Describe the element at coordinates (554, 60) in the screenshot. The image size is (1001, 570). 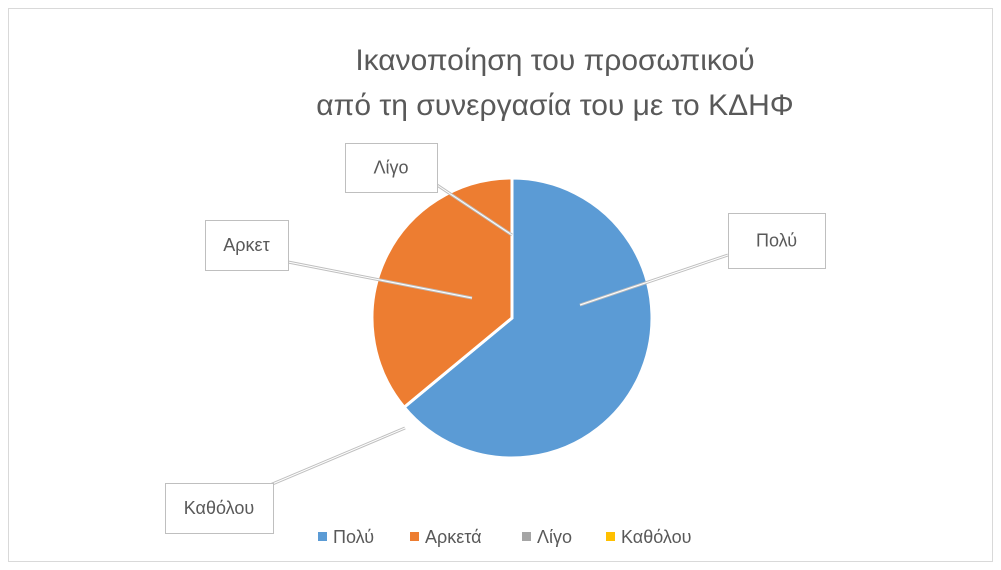
I see `chart-title: Ικανοποίηση του προσωπικού` at that location.